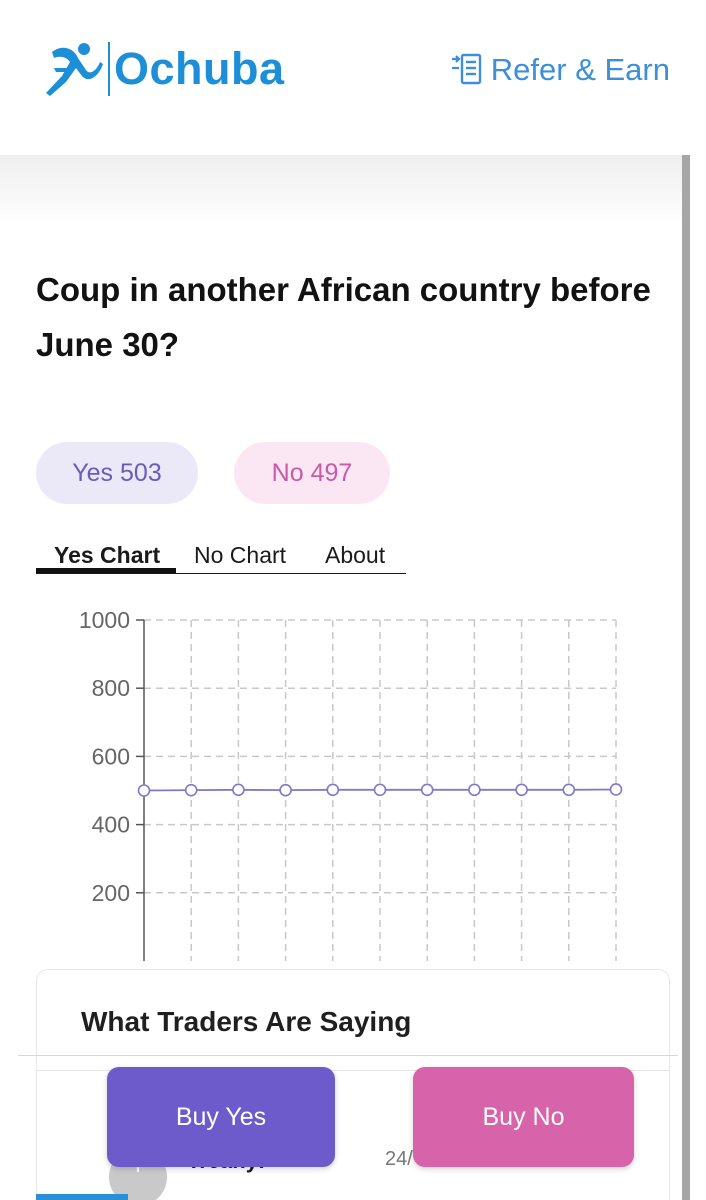  What do you see at coordinates (141, 472) in the screenshot?
I see `yes-pill-value: 503` at bounding box center [141, 472].